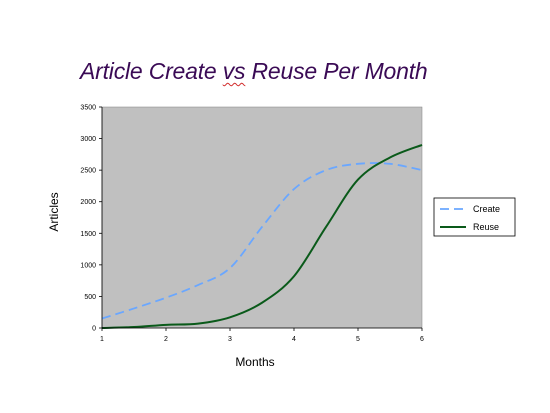  What do you see at coordinates (358, 339) in the screenshot?
I see `x-tick-label: 5` at bounding box center [358, 339].